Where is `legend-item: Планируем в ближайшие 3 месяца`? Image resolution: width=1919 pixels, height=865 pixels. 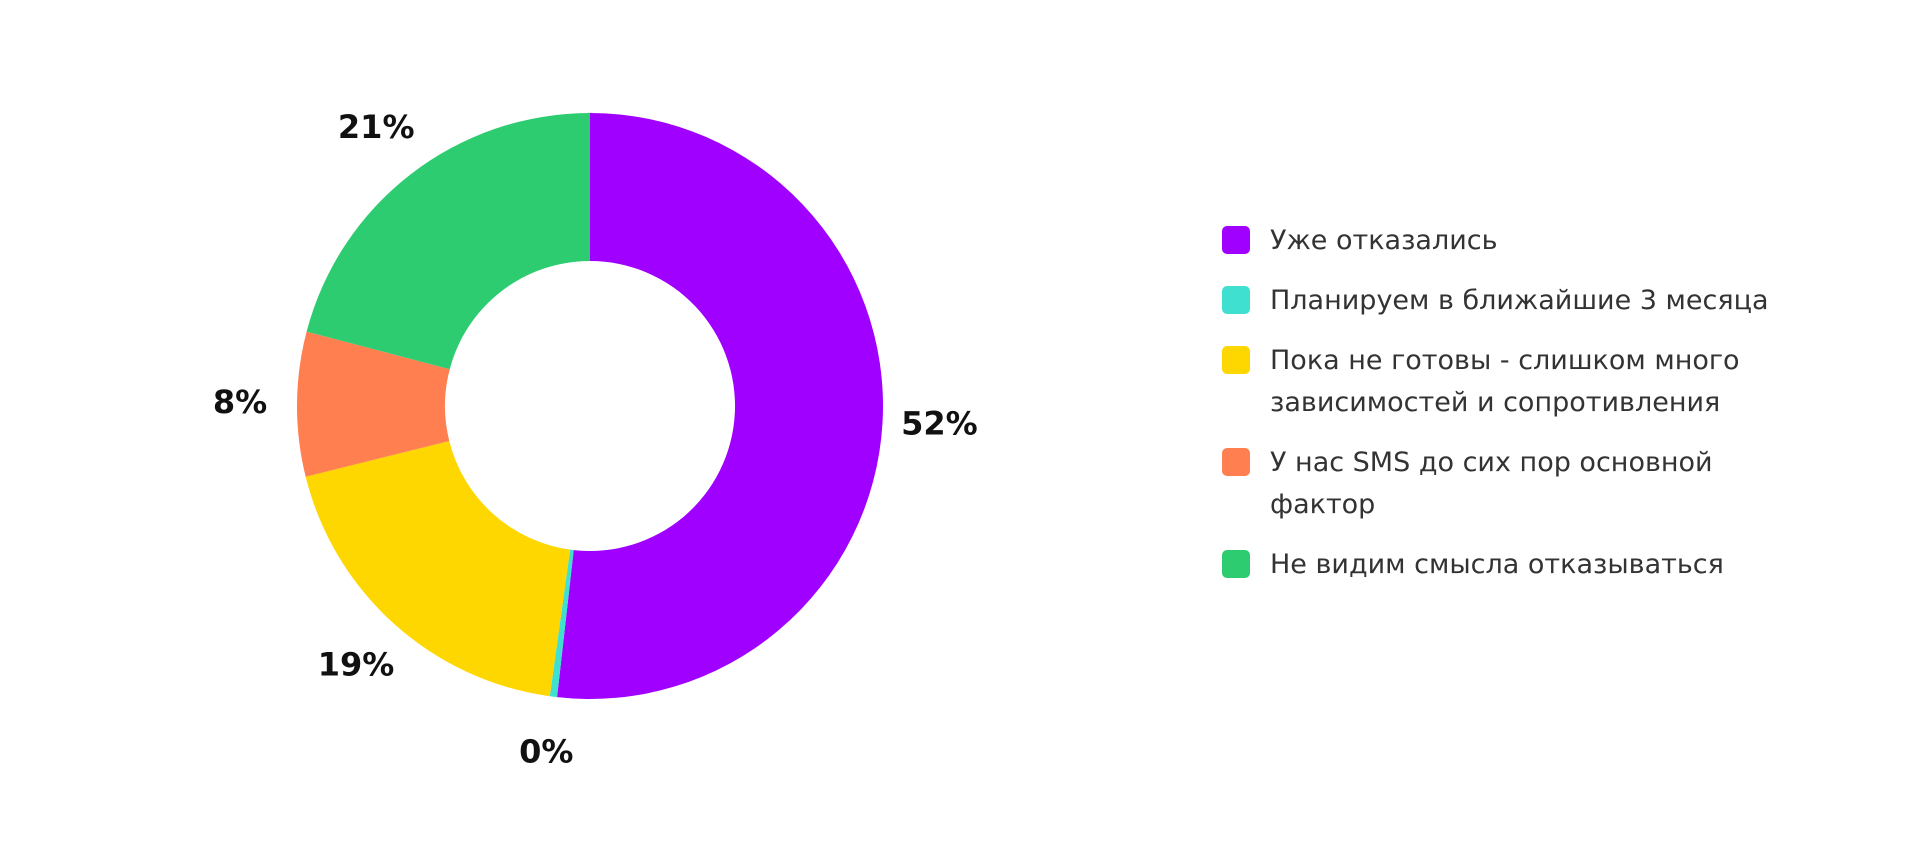
legend-item: Планируем в ближайшие 3 месяца is located at coordinates (1516, 301).